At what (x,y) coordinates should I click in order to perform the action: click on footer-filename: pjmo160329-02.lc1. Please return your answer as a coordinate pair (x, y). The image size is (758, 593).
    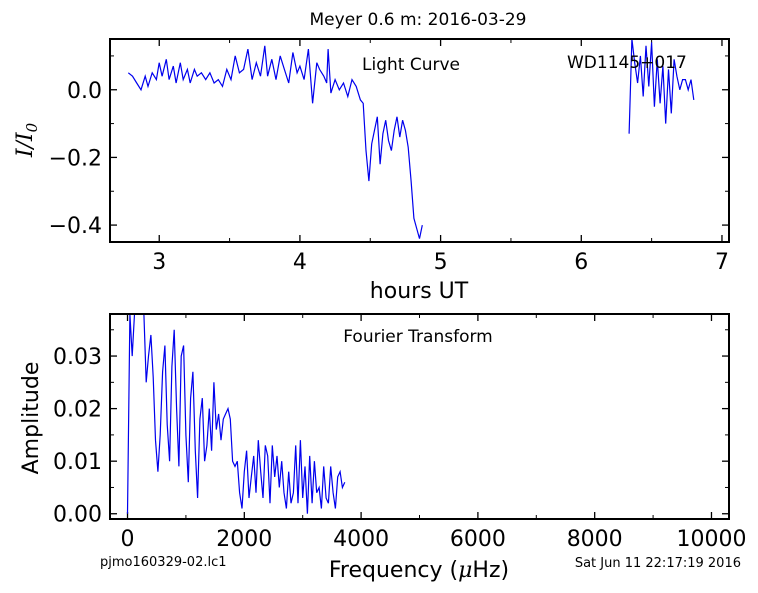
    Looking at the image, I should click on (163, 562).